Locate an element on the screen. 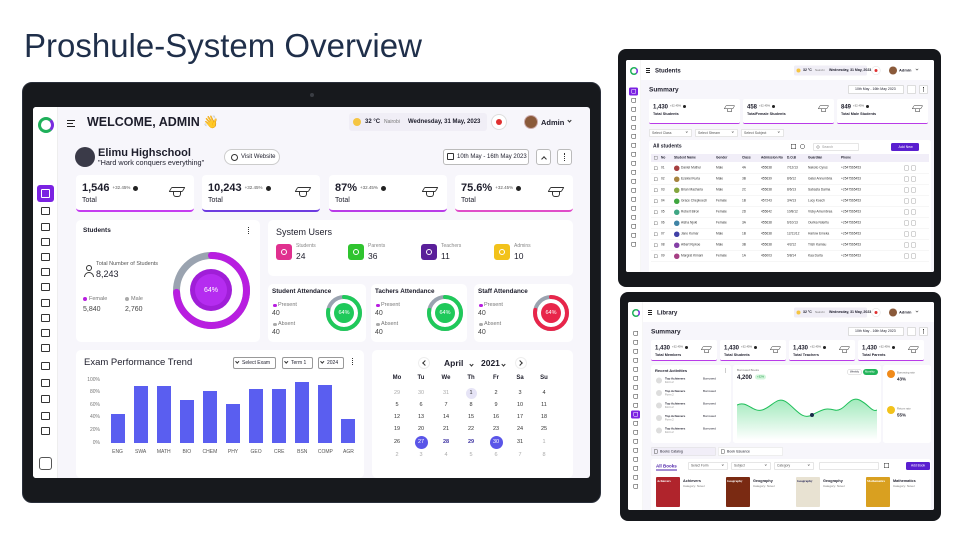 The image size is (959, 539). add-text: Add New is located at coordinates (905, 147).